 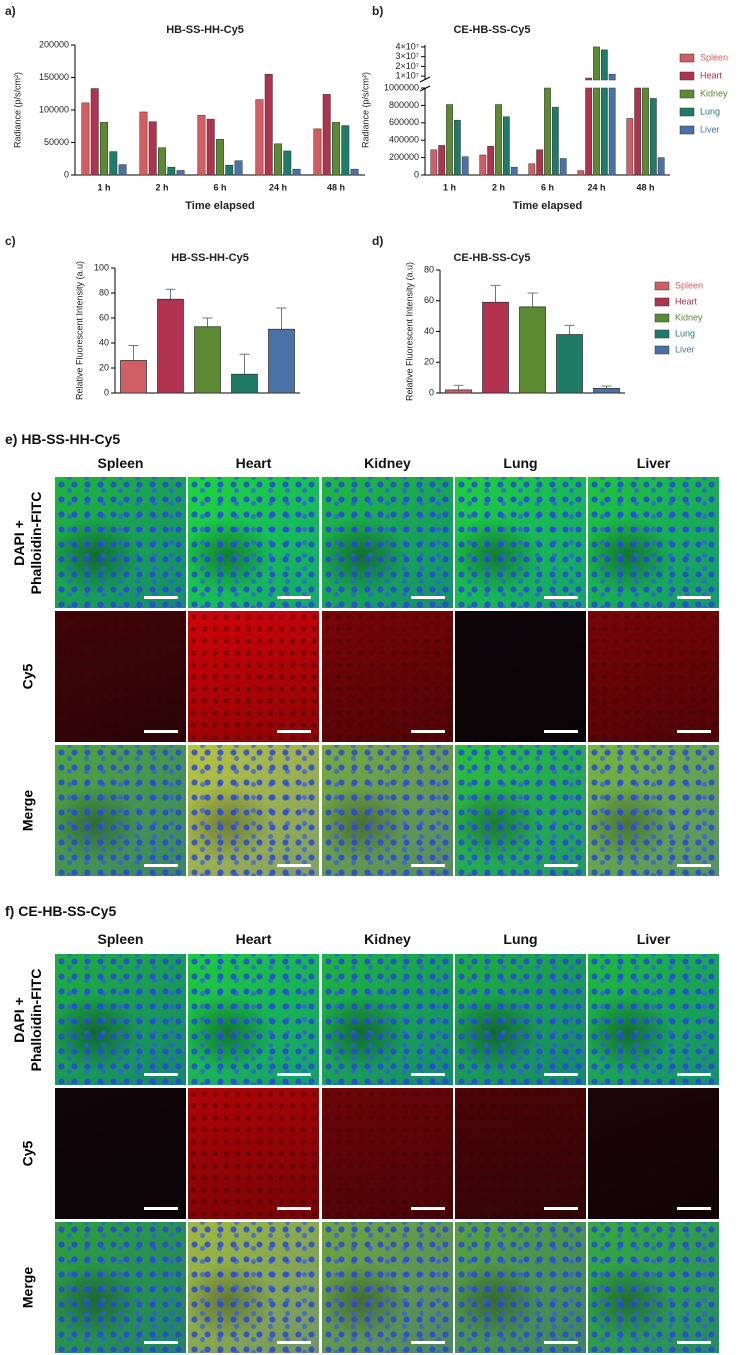 I want to click on panel-title: f) CE-HB-SS-Cy5, so click(x=61, y=911).